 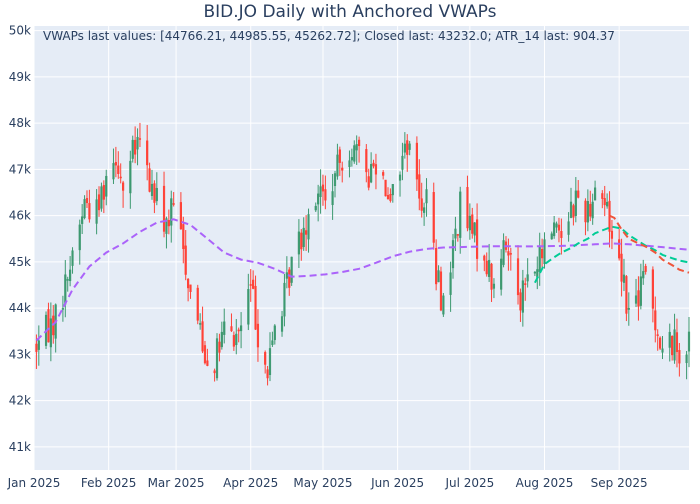 I want to click on y-tick-label: 41k, so click(x=20, y=447).